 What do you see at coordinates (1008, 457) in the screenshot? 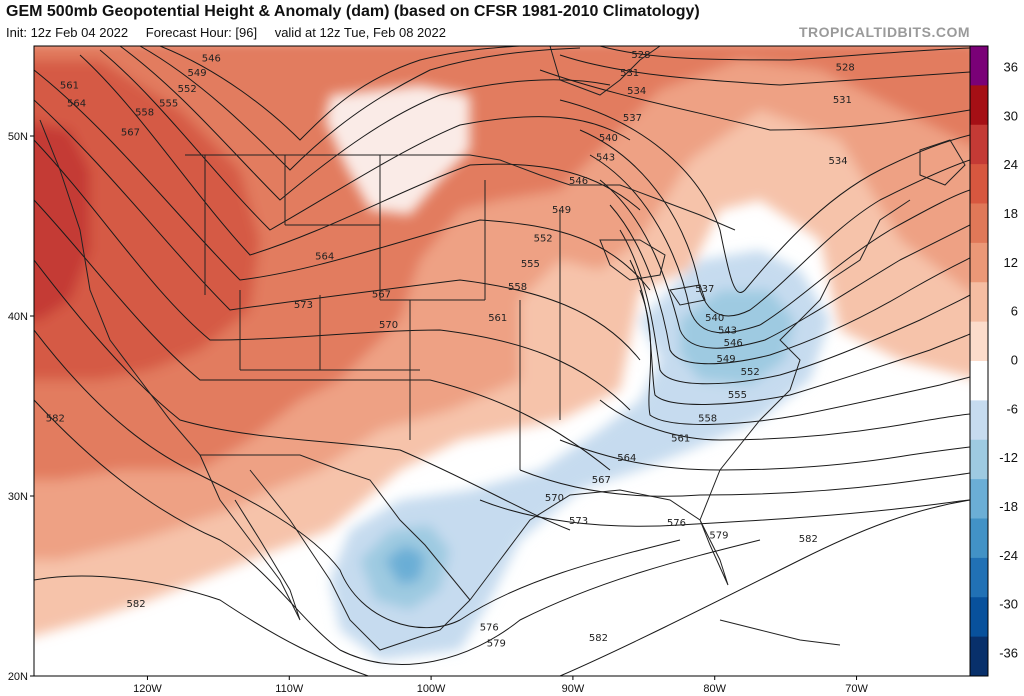
I see `colorbar-label: -12` at bounding box center [1008, 457].